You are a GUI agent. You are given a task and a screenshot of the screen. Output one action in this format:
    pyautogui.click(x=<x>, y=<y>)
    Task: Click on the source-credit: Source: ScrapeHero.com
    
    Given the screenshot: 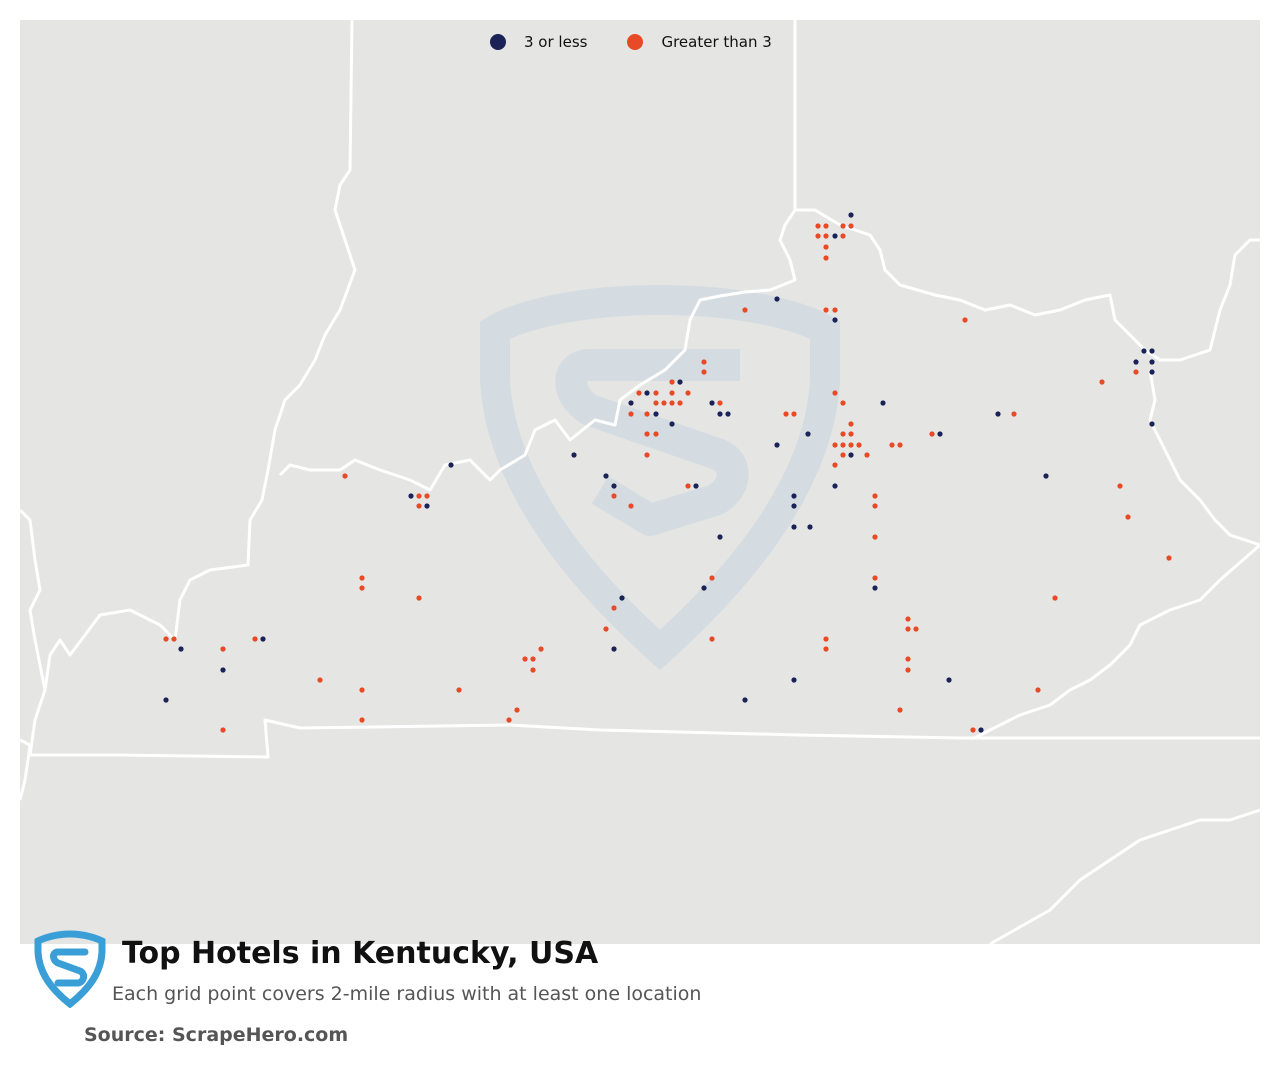 What is the action you would take?
    pyautogui.click(x=216, y=1035)
    